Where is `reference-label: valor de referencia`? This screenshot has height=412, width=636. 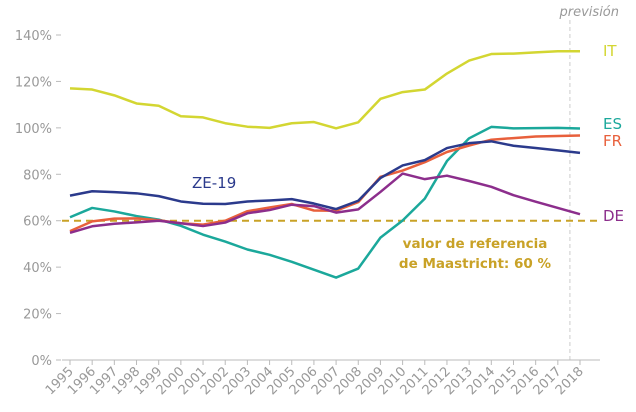 reference-label: valor de referencia is located at coordinates (475, 244).